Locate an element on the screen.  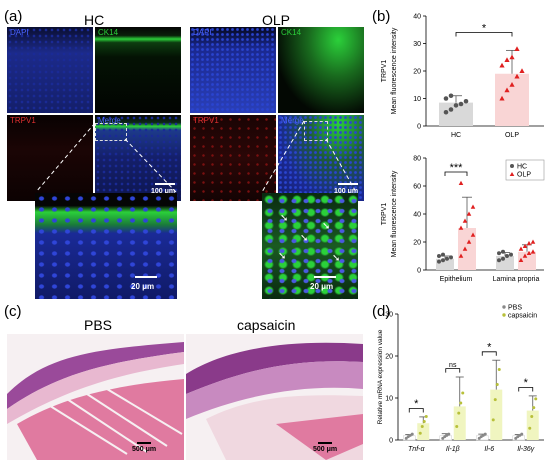
olp-dapi-tile: DAPI is located at coordinates (233, 70).